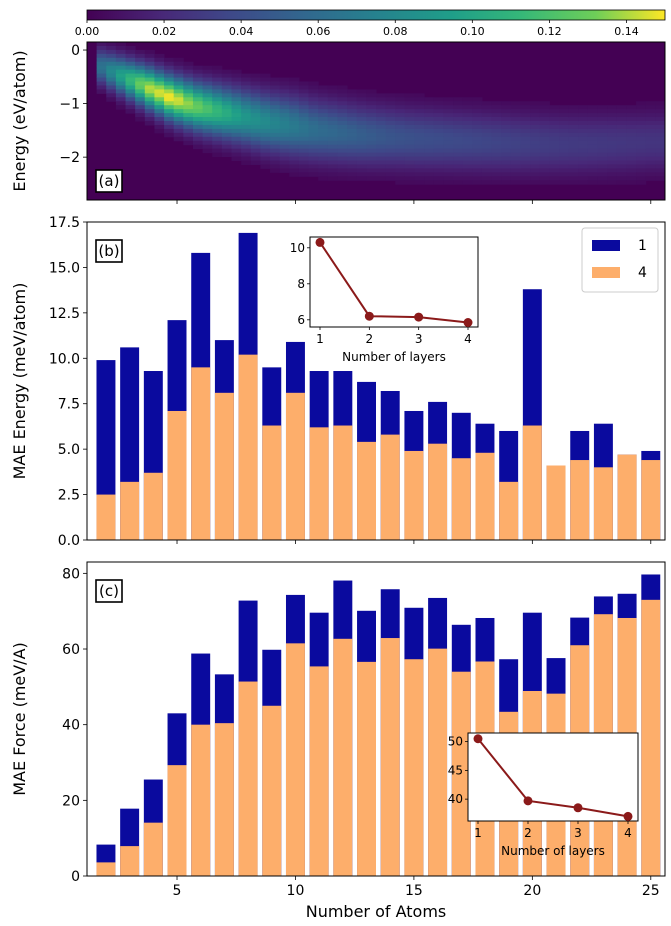 This screenshot has width=671, height=926. Describe the element at coordinates (468, 322) in the screenshot. I see `inset-b-point` at that location.